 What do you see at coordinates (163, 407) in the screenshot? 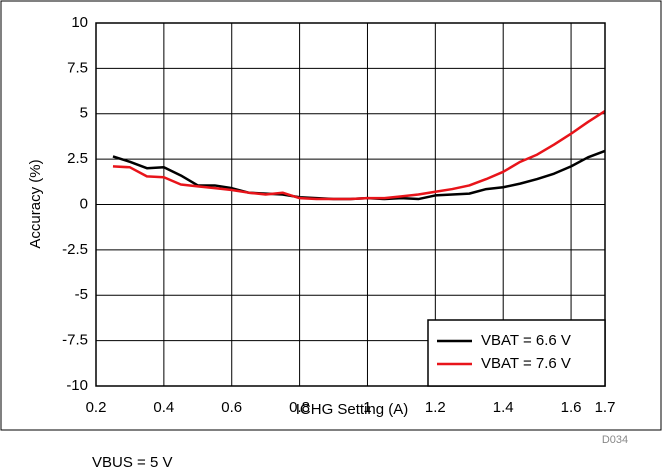
I see `x-tick-label: 0.4` at bounding box center [163, 407].